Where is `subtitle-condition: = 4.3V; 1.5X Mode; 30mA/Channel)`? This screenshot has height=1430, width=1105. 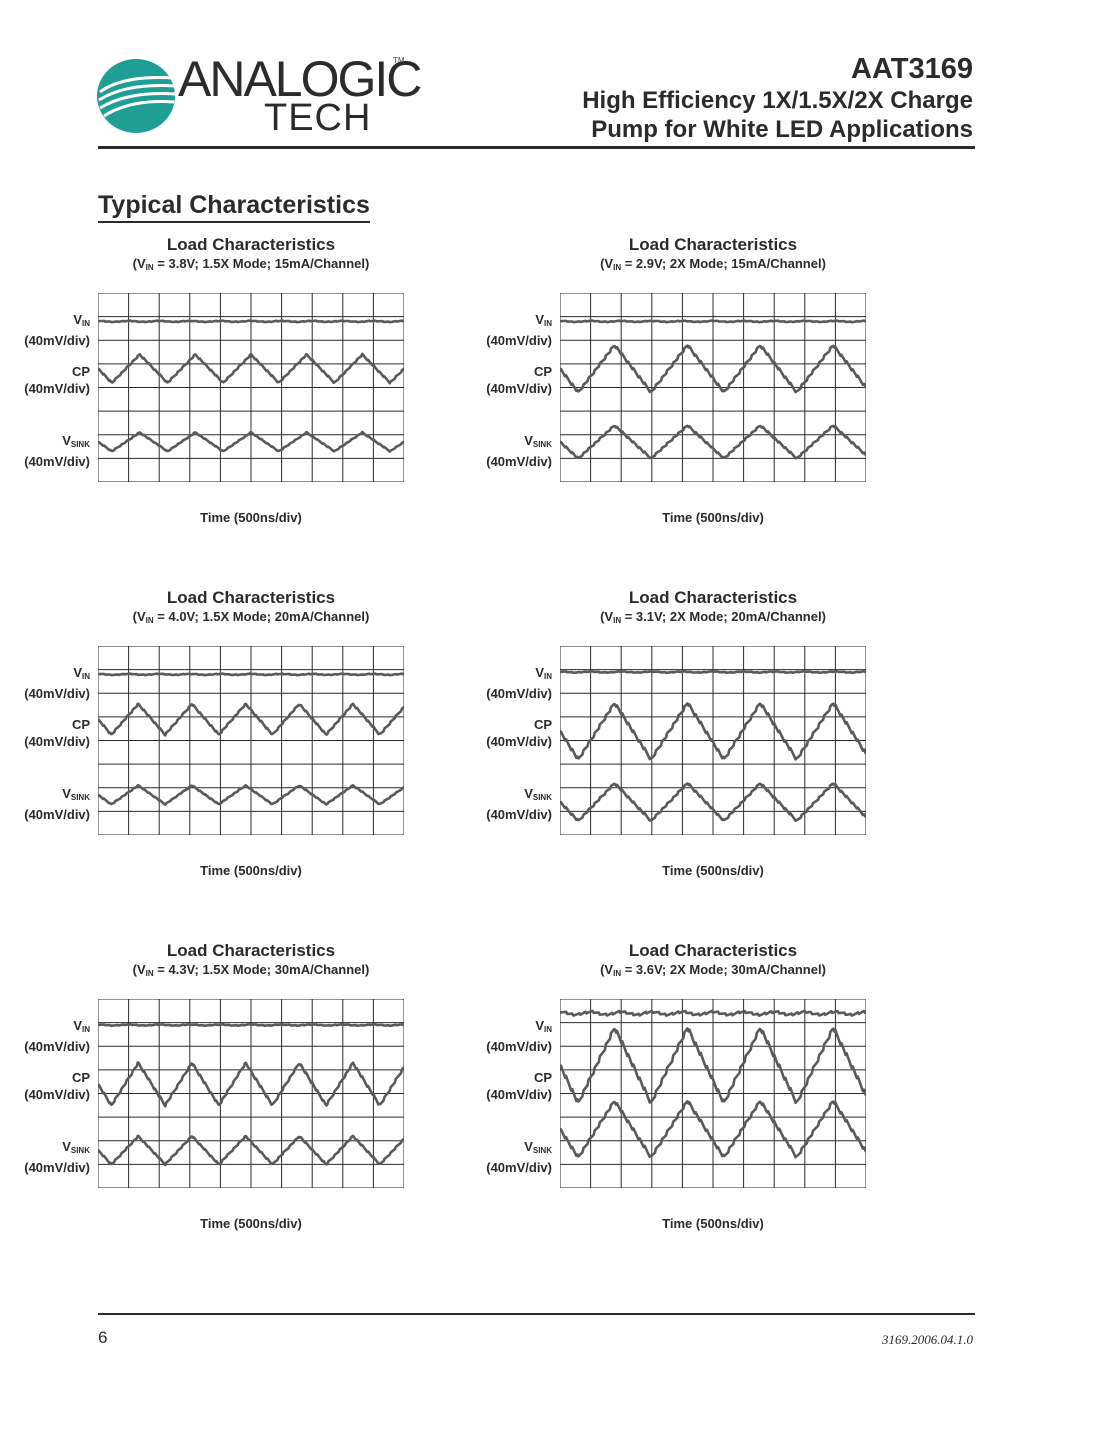 subtitle-condition: = 4.3V; 1.5X Mode; 30mA/Channel) is located at coordinates (261, 969).